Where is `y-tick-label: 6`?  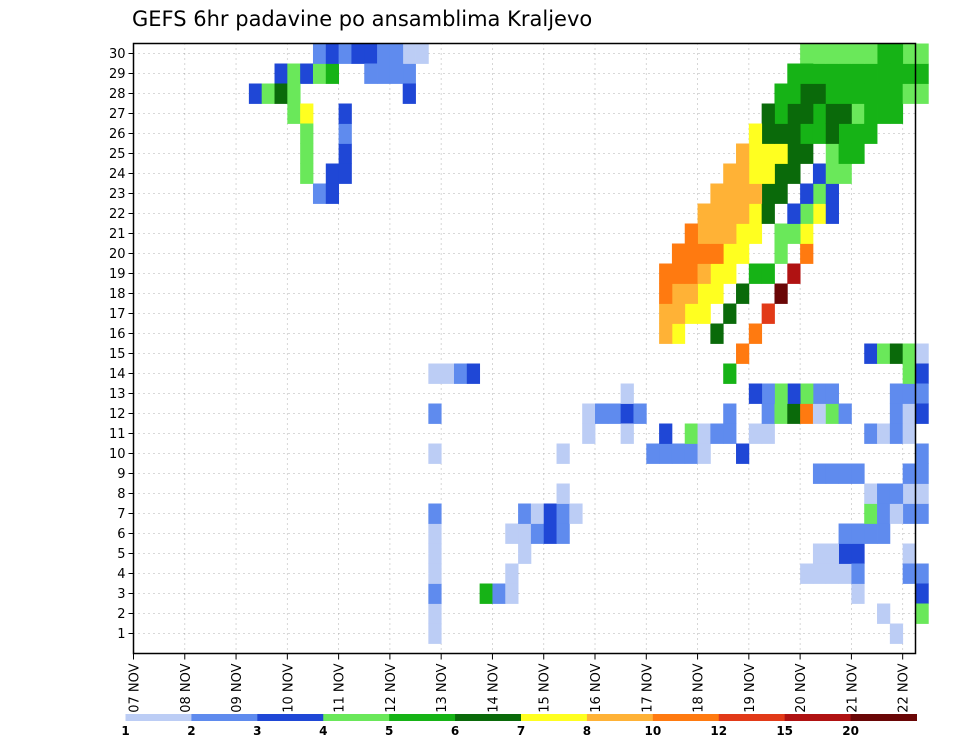
y-tick-label: 6 is located at coordinates (121, 534).